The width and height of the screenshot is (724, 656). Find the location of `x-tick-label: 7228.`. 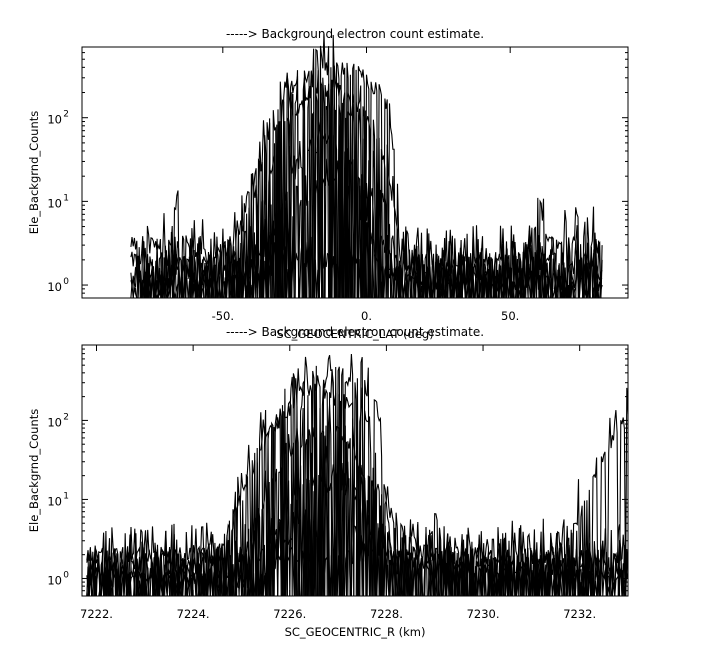

x-tick-label: 7228. is located at coordinates (386, 614).